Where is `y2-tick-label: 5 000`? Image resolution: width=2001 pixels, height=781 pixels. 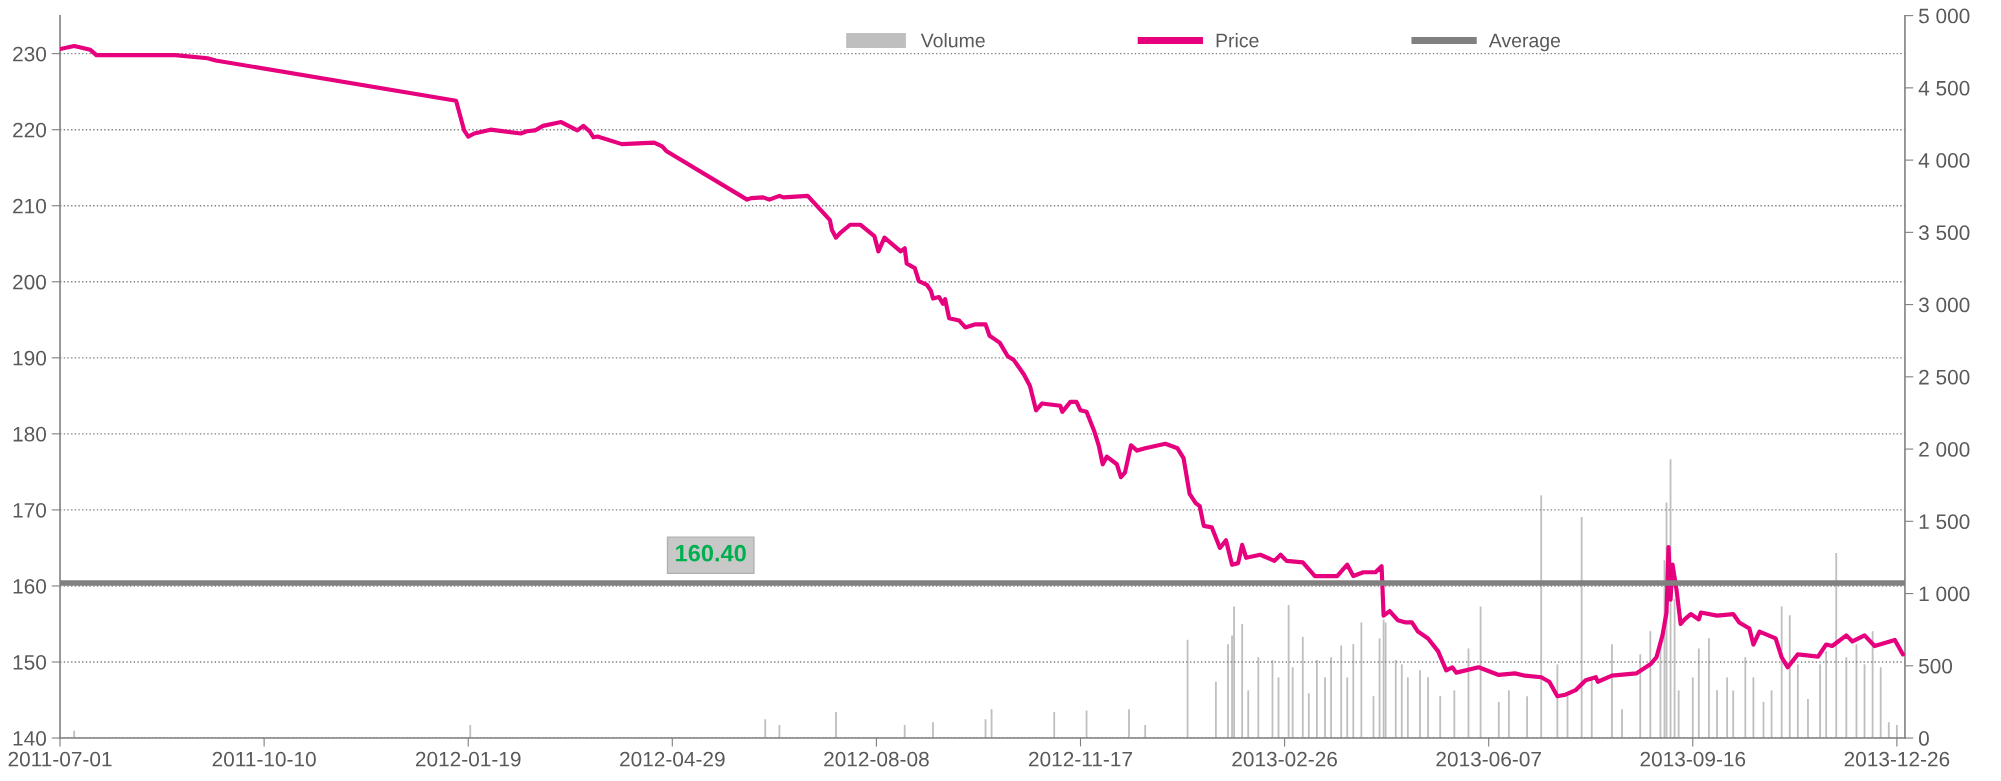
y2-tick-label: 5 000 is located at coordinates (1944, 16).